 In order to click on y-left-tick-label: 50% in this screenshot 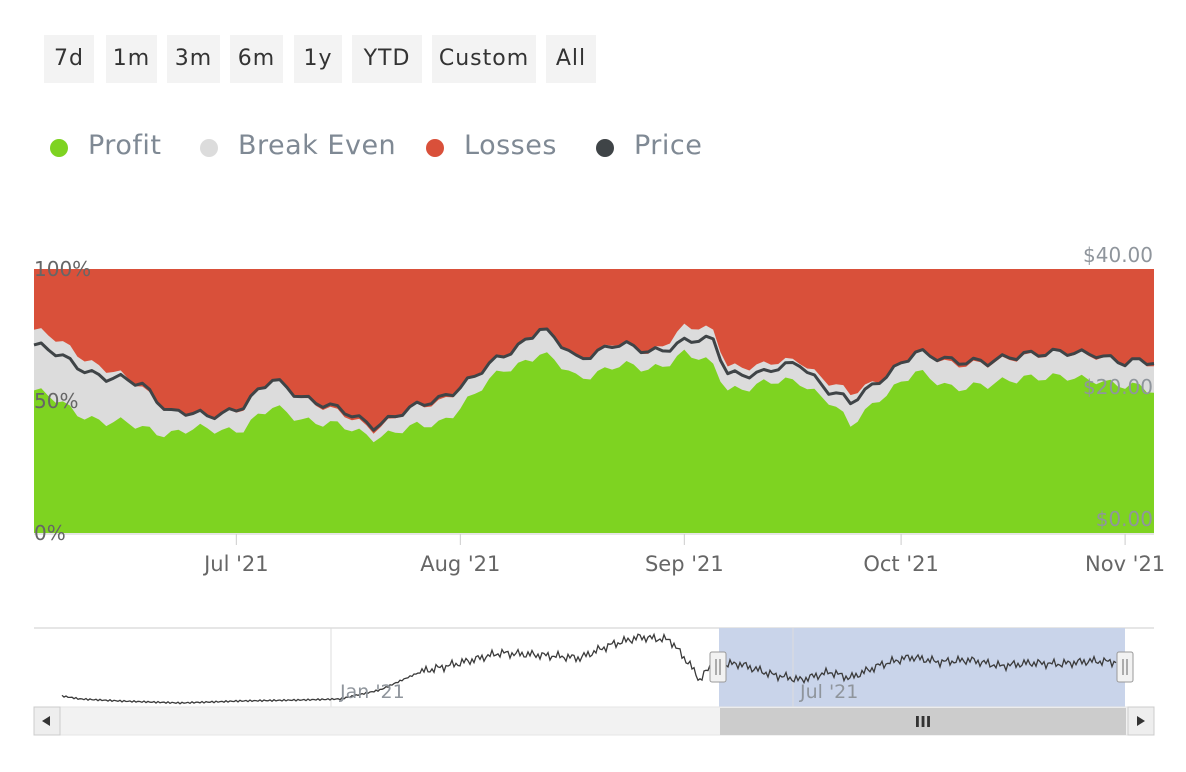, I will do `click(56, 401)`.